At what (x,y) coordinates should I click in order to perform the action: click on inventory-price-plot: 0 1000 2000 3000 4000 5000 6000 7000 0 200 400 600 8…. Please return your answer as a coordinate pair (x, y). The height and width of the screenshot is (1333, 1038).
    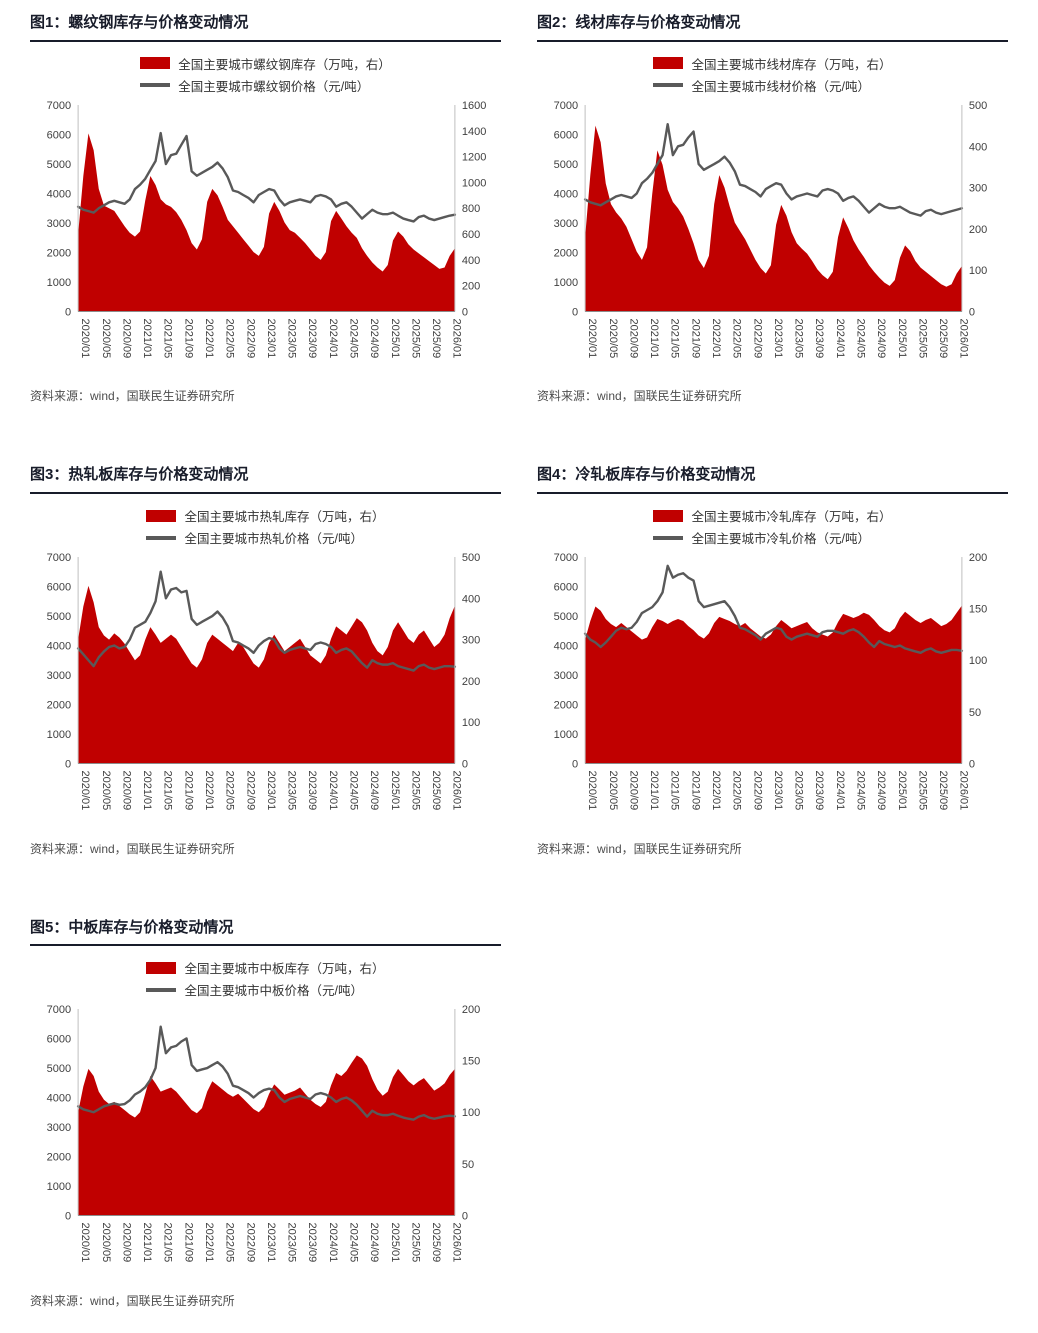
    Looking at the image, I should click on (267, 229).